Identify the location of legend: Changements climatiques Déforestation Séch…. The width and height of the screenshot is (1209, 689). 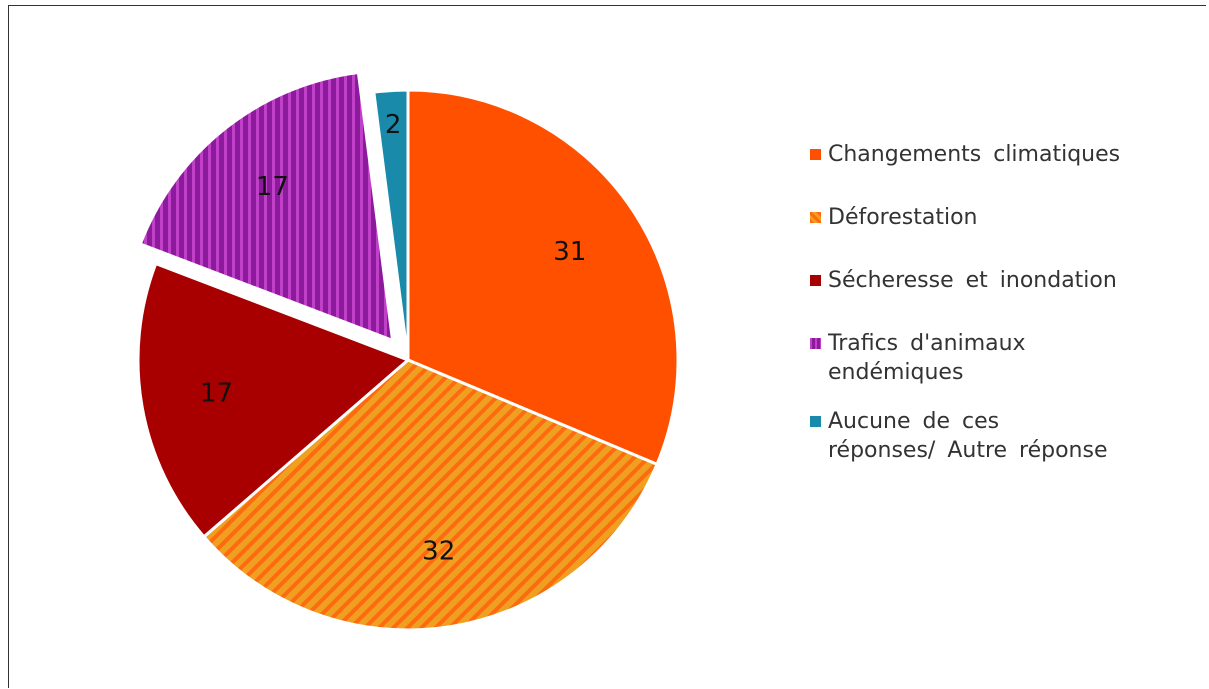
(964, 319).